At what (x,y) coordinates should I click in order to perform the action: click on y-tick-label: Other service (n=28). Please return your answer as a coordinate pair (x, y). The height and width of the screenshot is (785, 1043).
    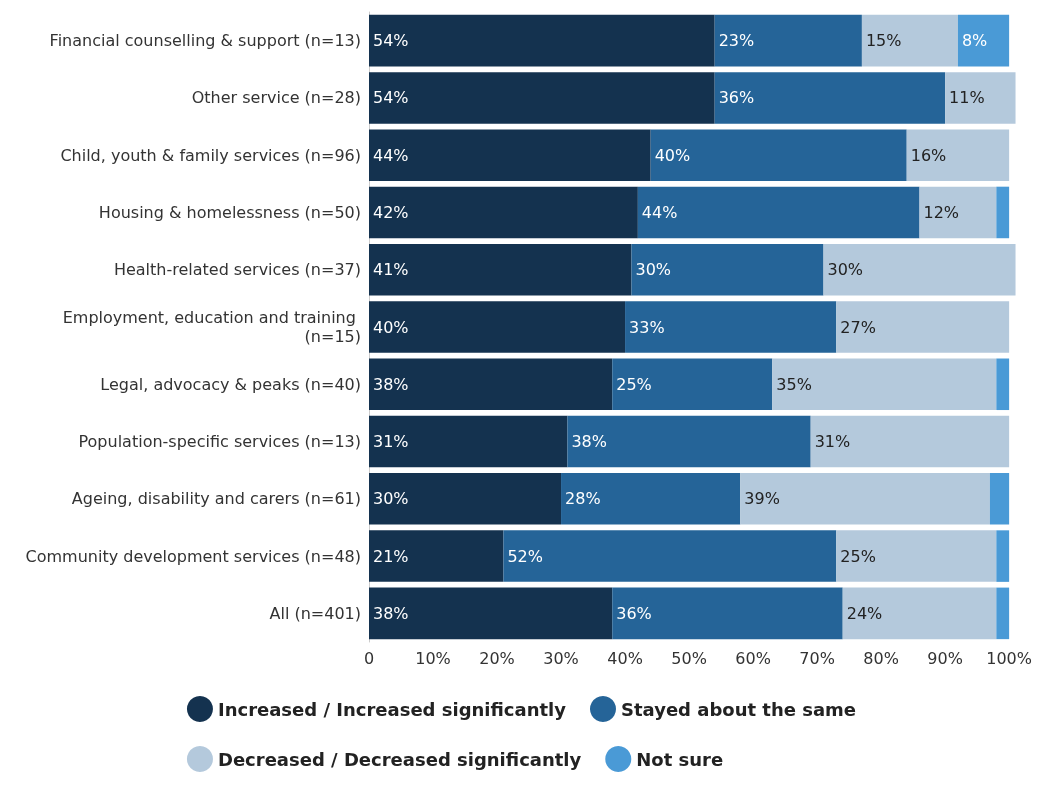
    Looking at the image, I should click on (276, 98).